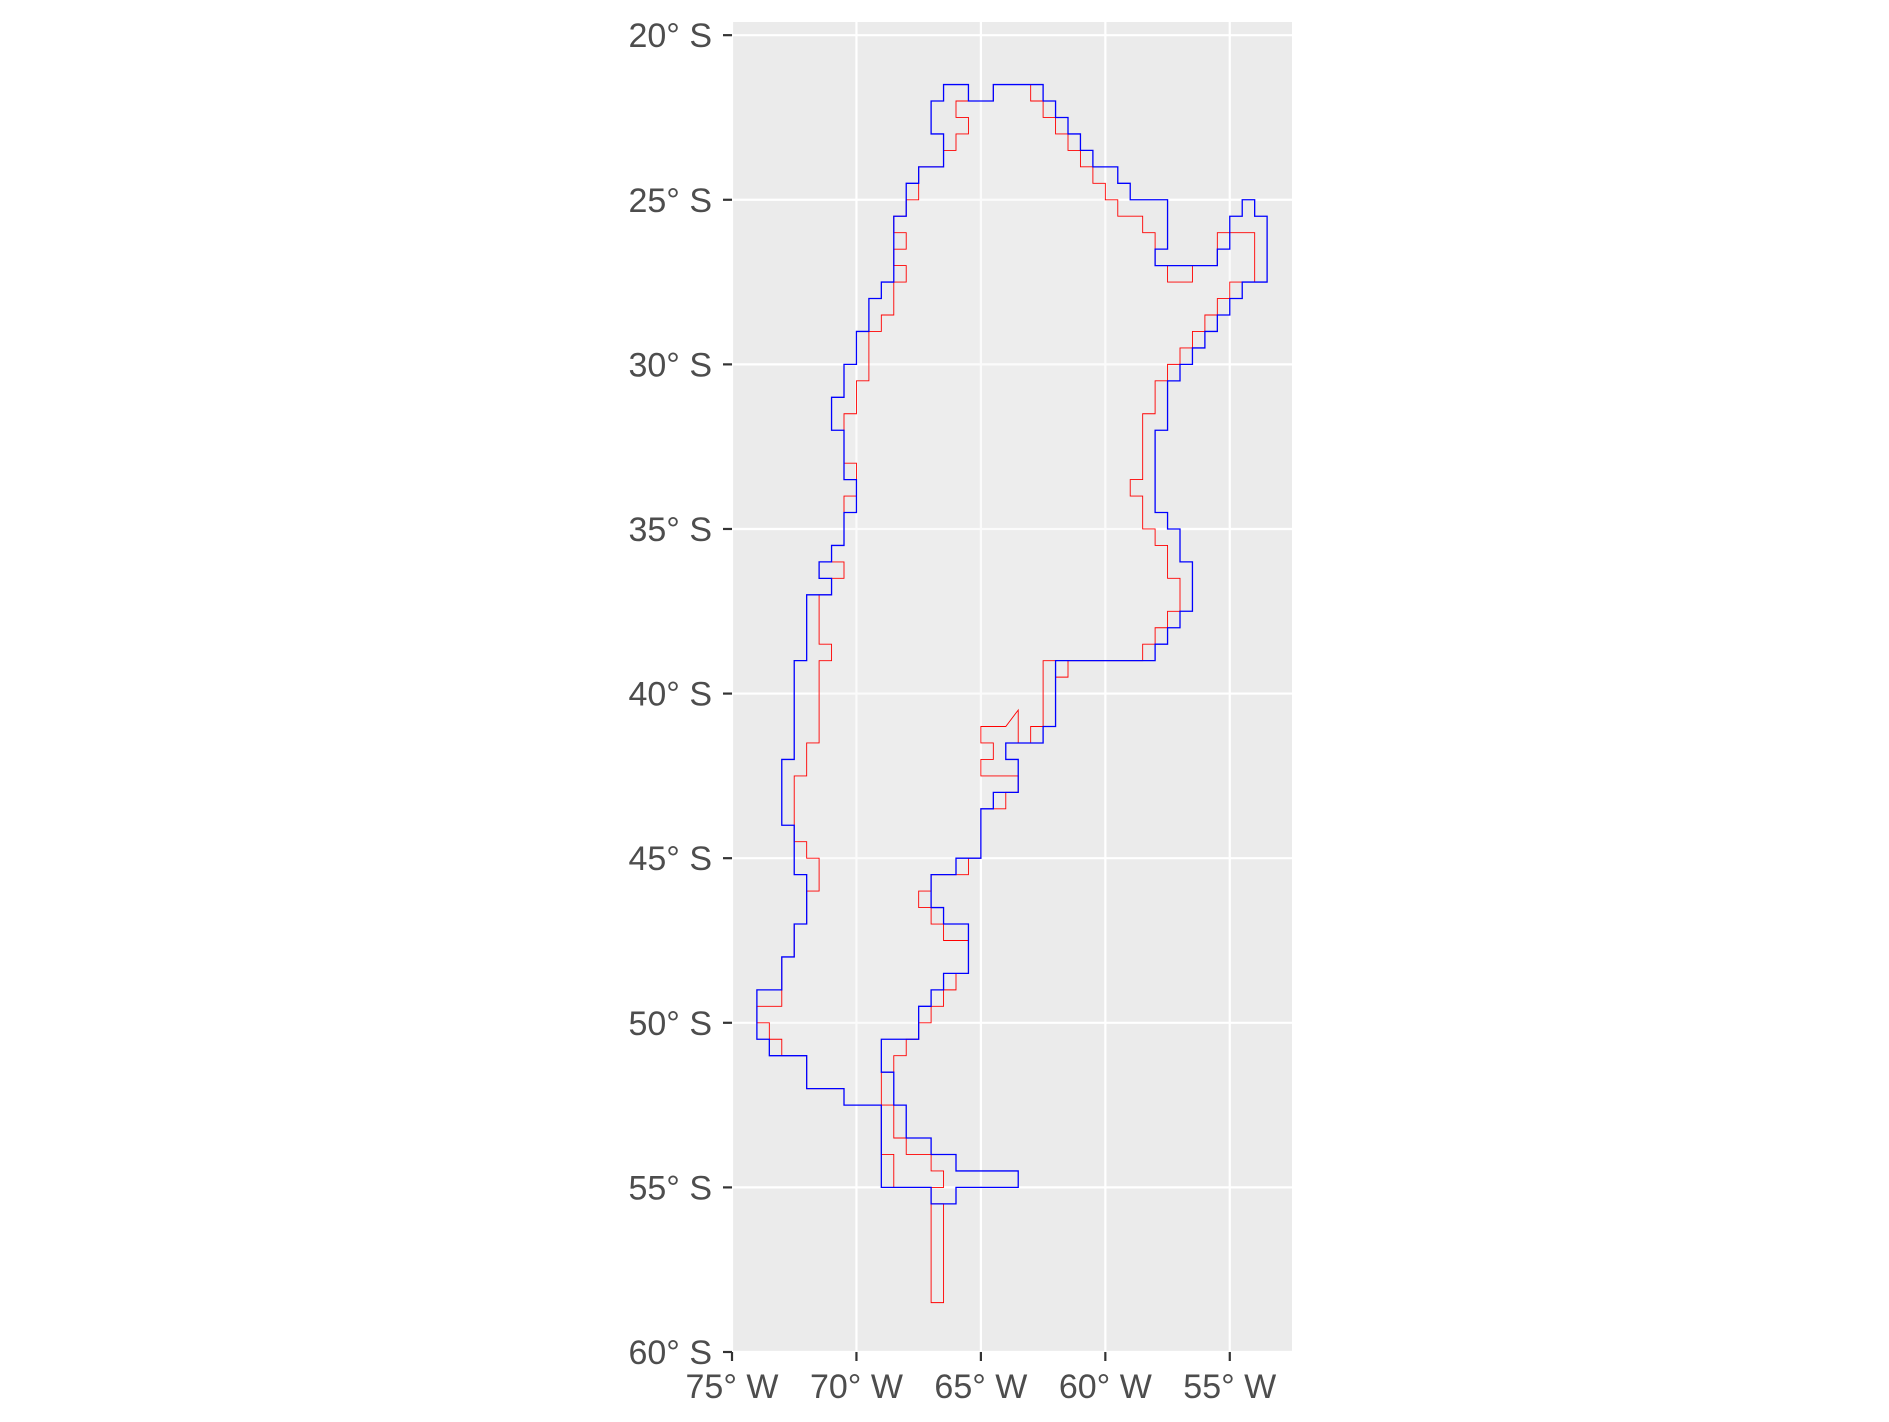 The width and height of the screenshot is (1889, 1422). I want to click on x-tick-label-1: 70° W, so click(856, 1387).